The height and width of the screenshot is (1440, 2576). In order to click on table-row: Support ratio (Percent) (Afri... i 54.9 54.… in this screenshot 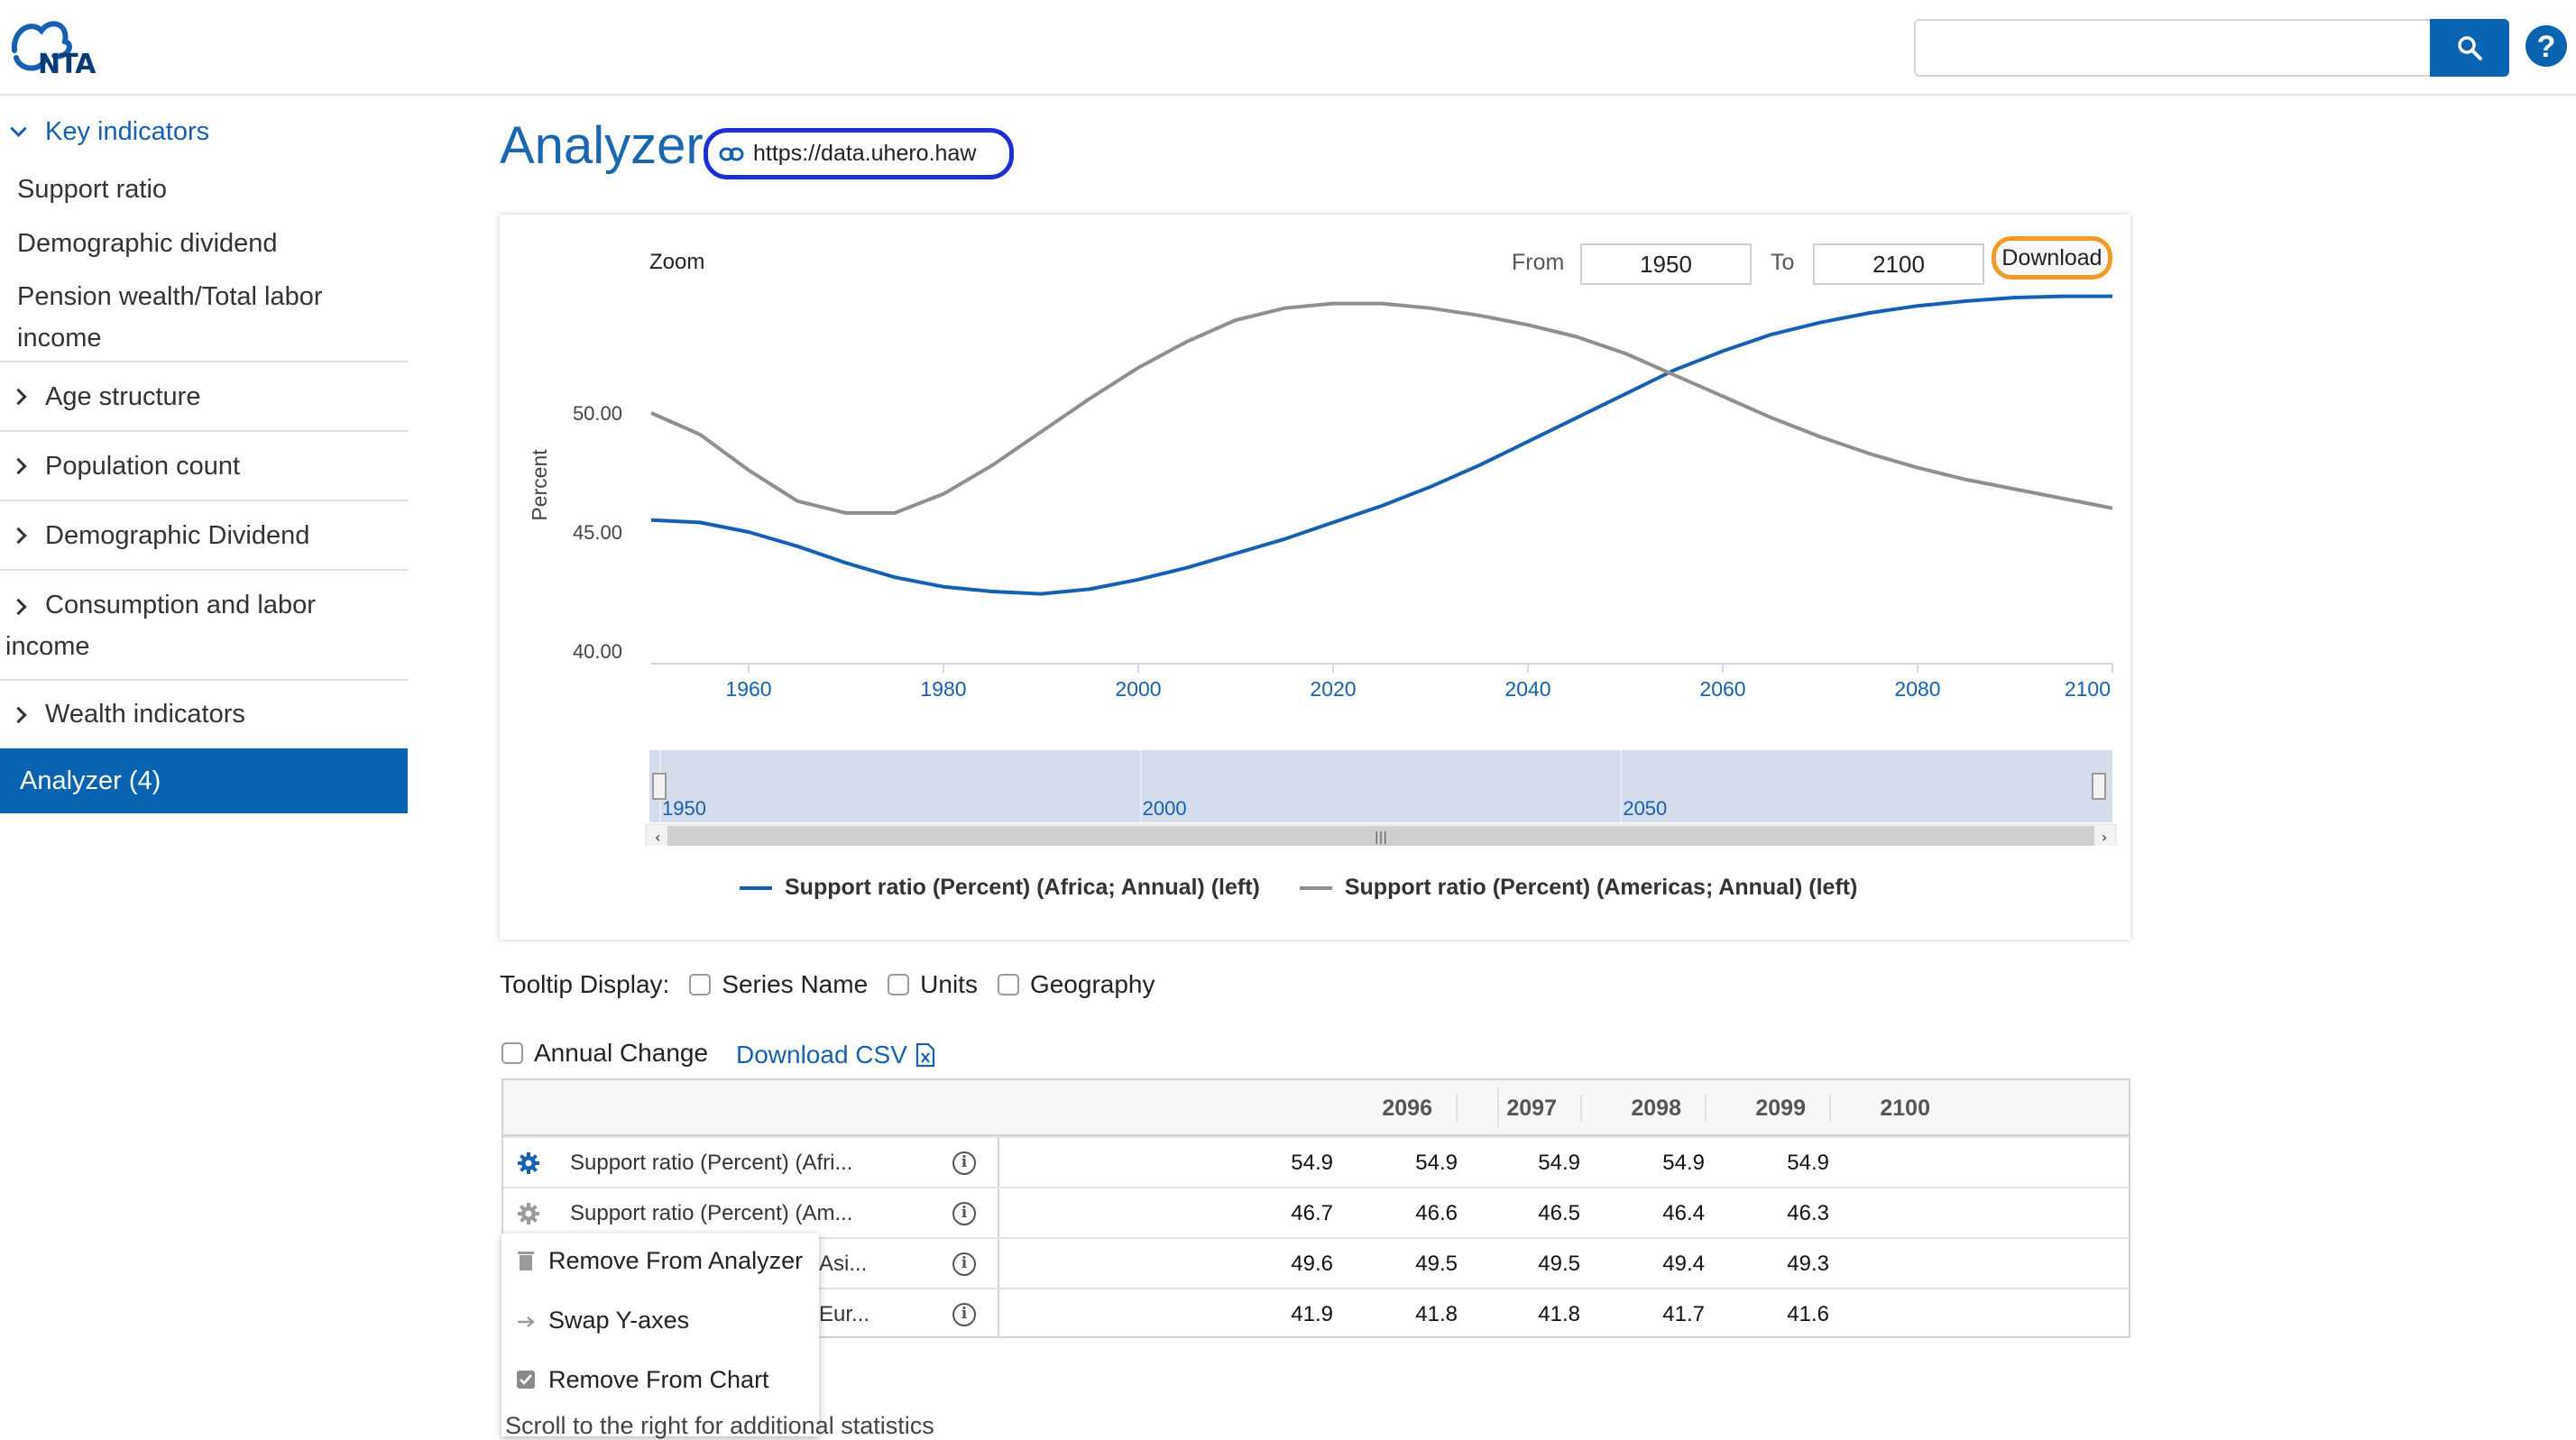, I will do `click(1316, 1161)`.